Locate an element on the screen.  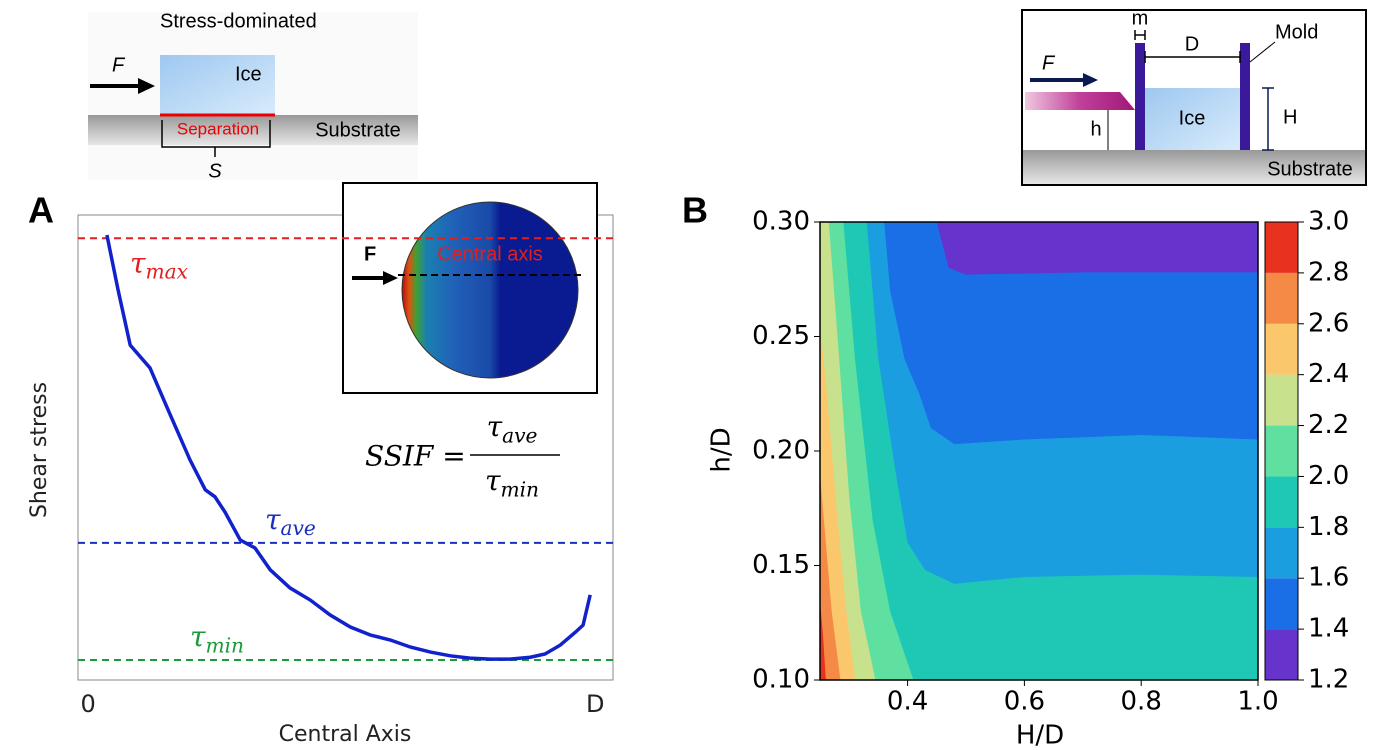
colorbar-tick-label: 2.4 is located at coordinates (1328, 374).